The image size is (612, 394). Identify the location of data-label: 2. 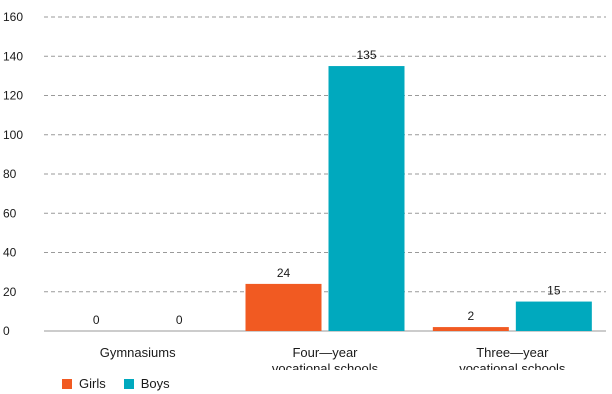
(470, 316).